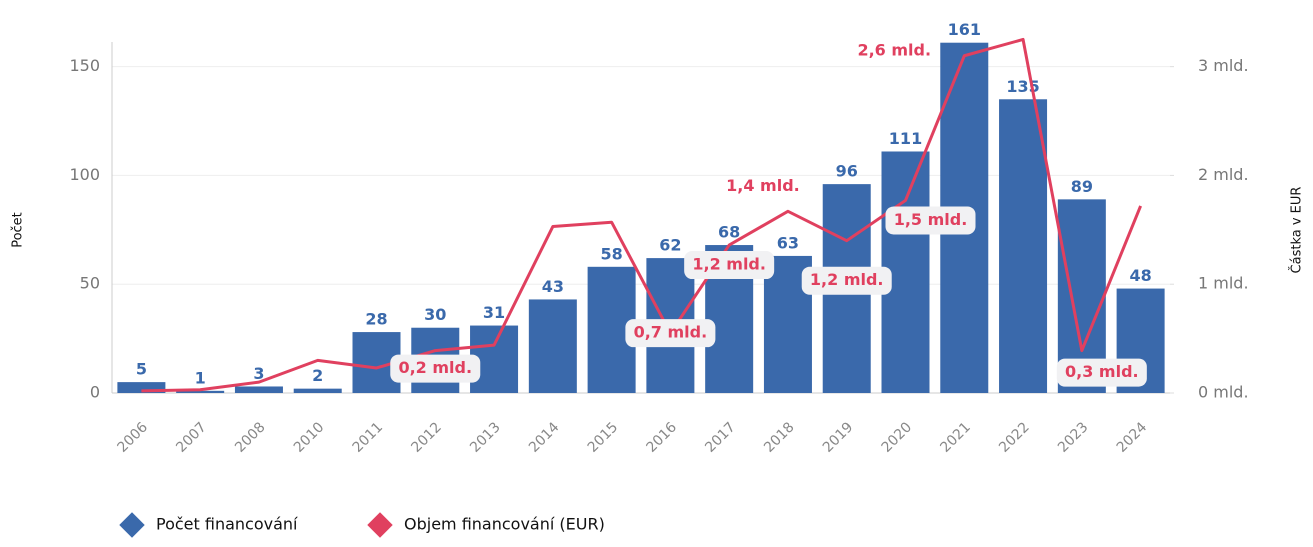 This screenshot has height=547, width=1313. I want to click on x-tick-label: 2019, so click(838, 437).